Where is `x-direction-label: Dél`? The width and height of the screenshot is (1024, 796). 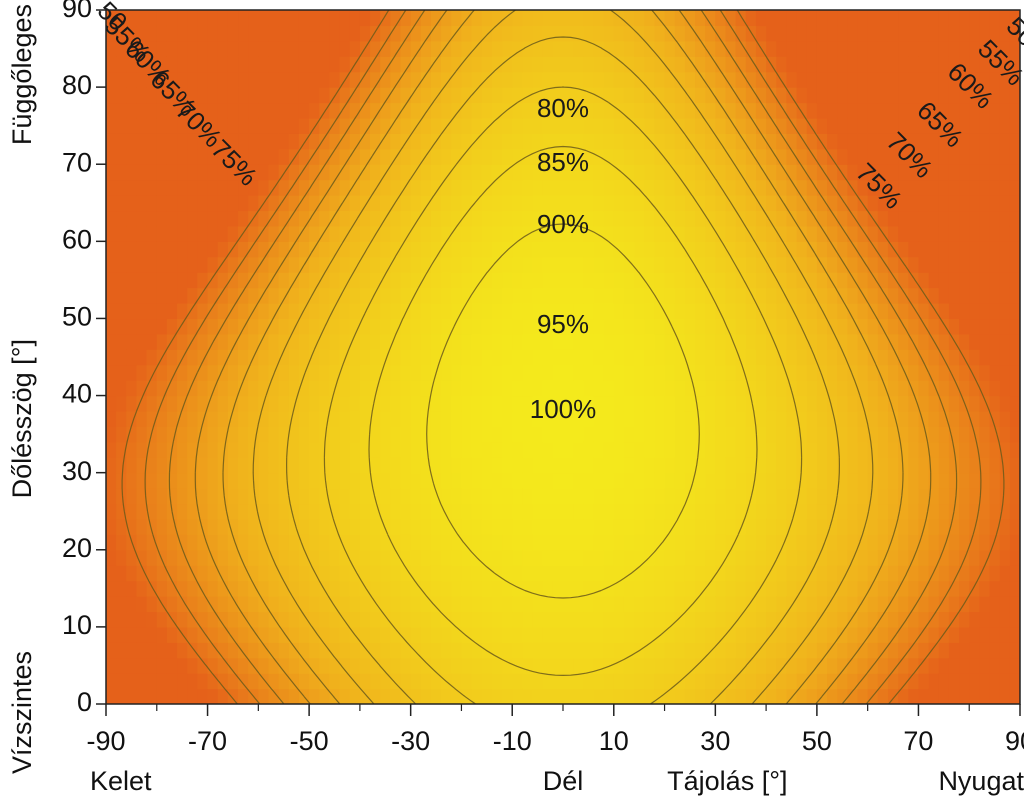 x-direction-label: Dél is located at coordinates (563, 781).